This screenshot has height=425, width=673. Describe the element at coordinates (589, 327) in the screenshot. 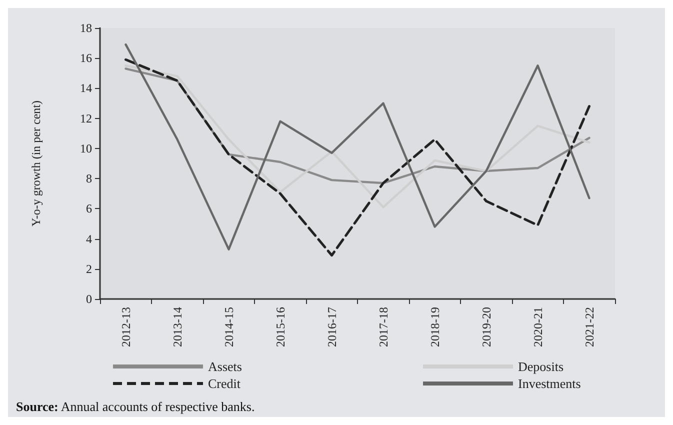

I see `x-tick-label: 2021-22` at that location.